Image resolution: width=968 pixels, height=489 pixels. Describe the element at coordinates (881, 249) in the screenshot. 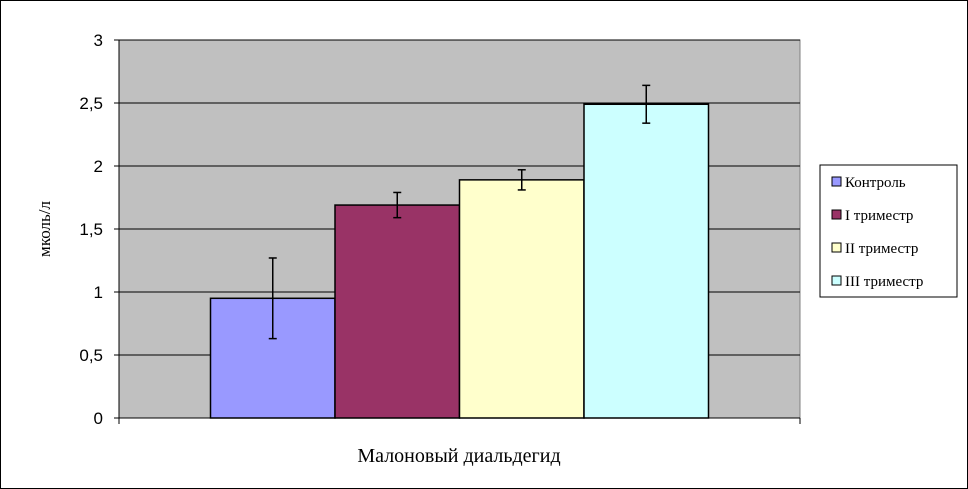

I see `legend-label: II триместр` at that location.